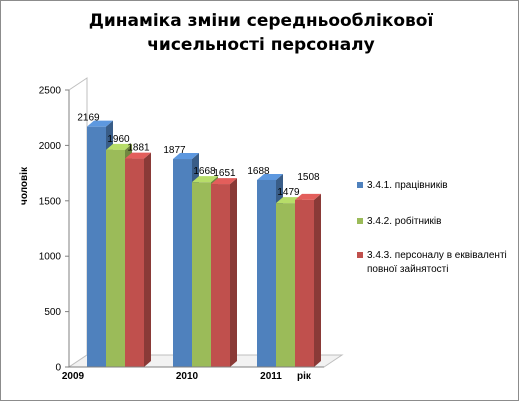 Image resolution: width=519 pixels, height=402 pixels. I want to click on legend-label-2: 3.4.2. робітників, so click(404, 221).